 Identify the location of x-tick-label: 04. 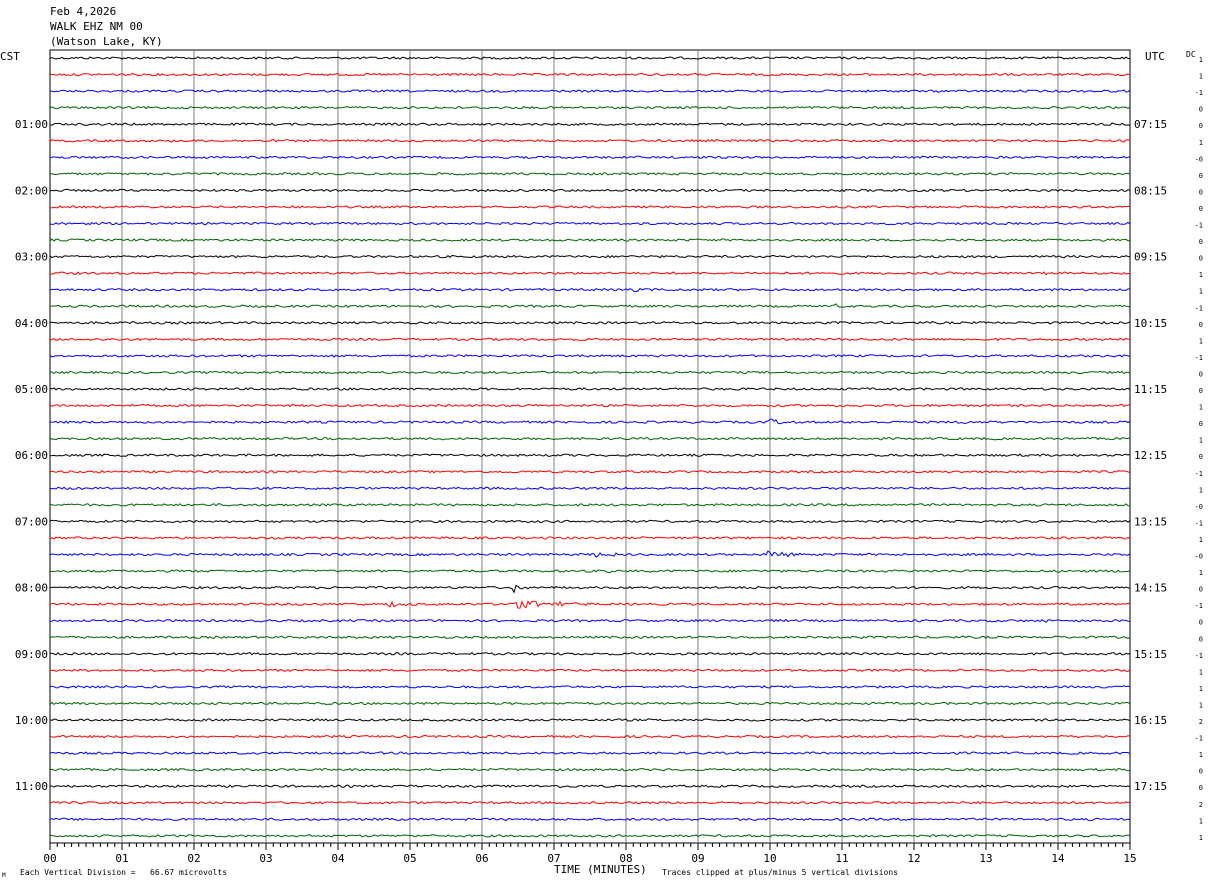
(338, 858).